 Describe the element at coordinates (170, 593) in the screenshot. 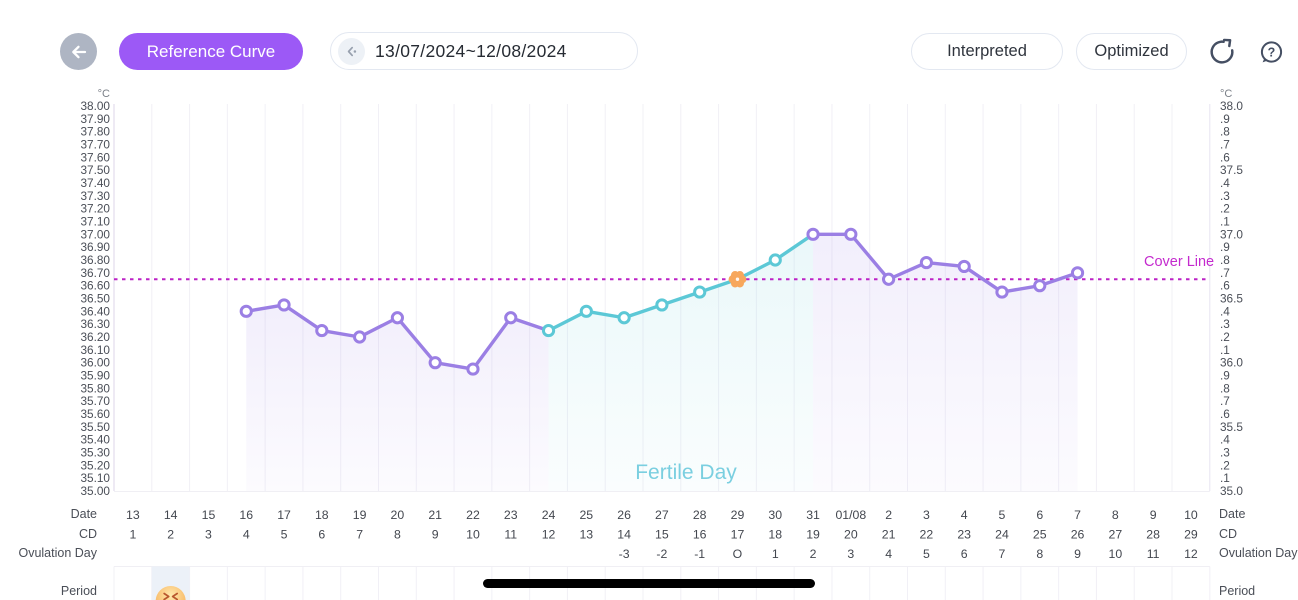

I see `persevering-face-emoji` at that location.